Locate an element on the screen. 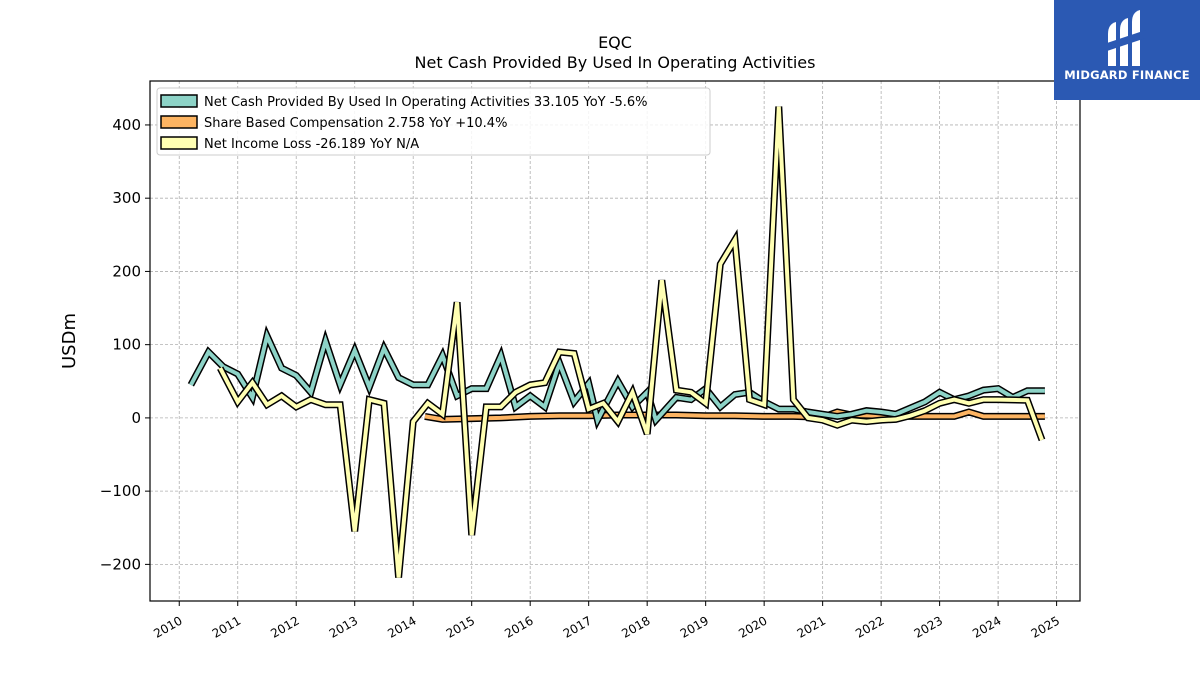 The height and width of the screenshot is (675, 1200). y-tick-label: 400 is located at coordinates (126, 125).